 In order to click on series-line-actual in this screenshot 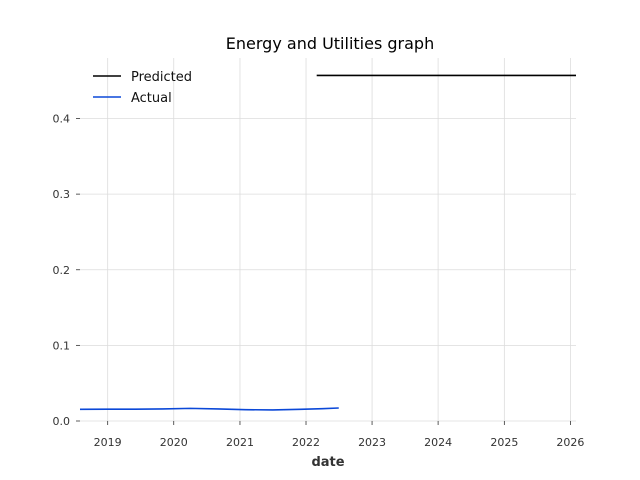, I will do `click(209, 409)`.